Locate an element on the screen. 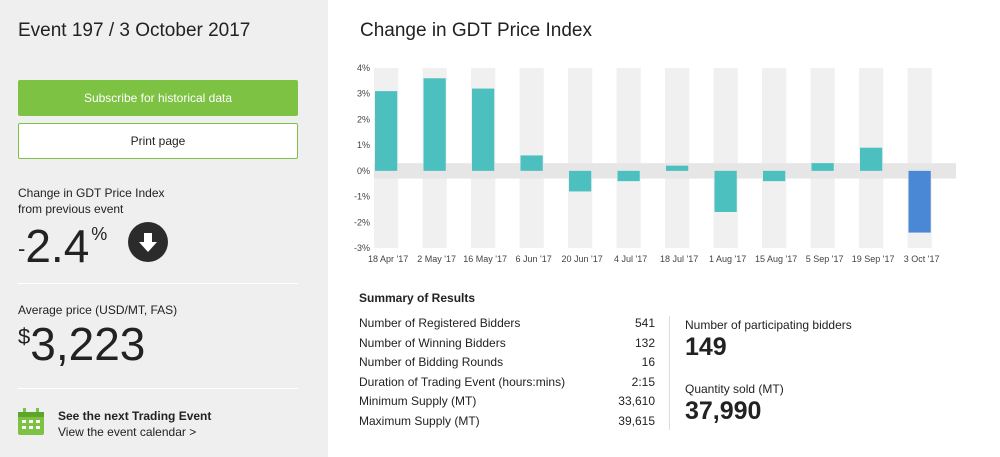  summary-row-value: 39,615 is located at coordinates (636, 420).